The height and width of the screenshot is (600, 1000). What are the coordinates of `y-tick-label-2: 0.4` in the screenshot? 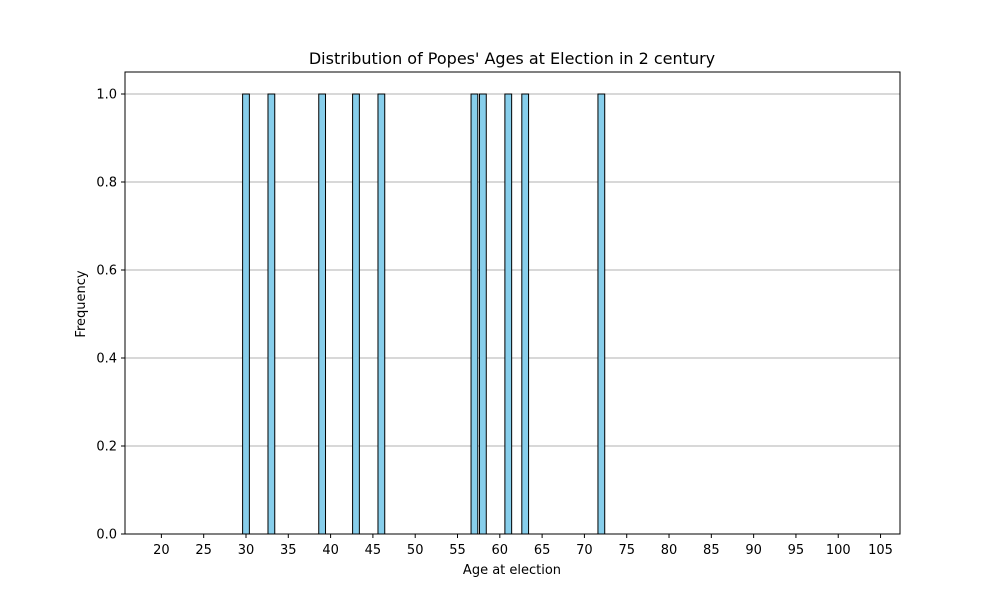 It's located at (106, 359).